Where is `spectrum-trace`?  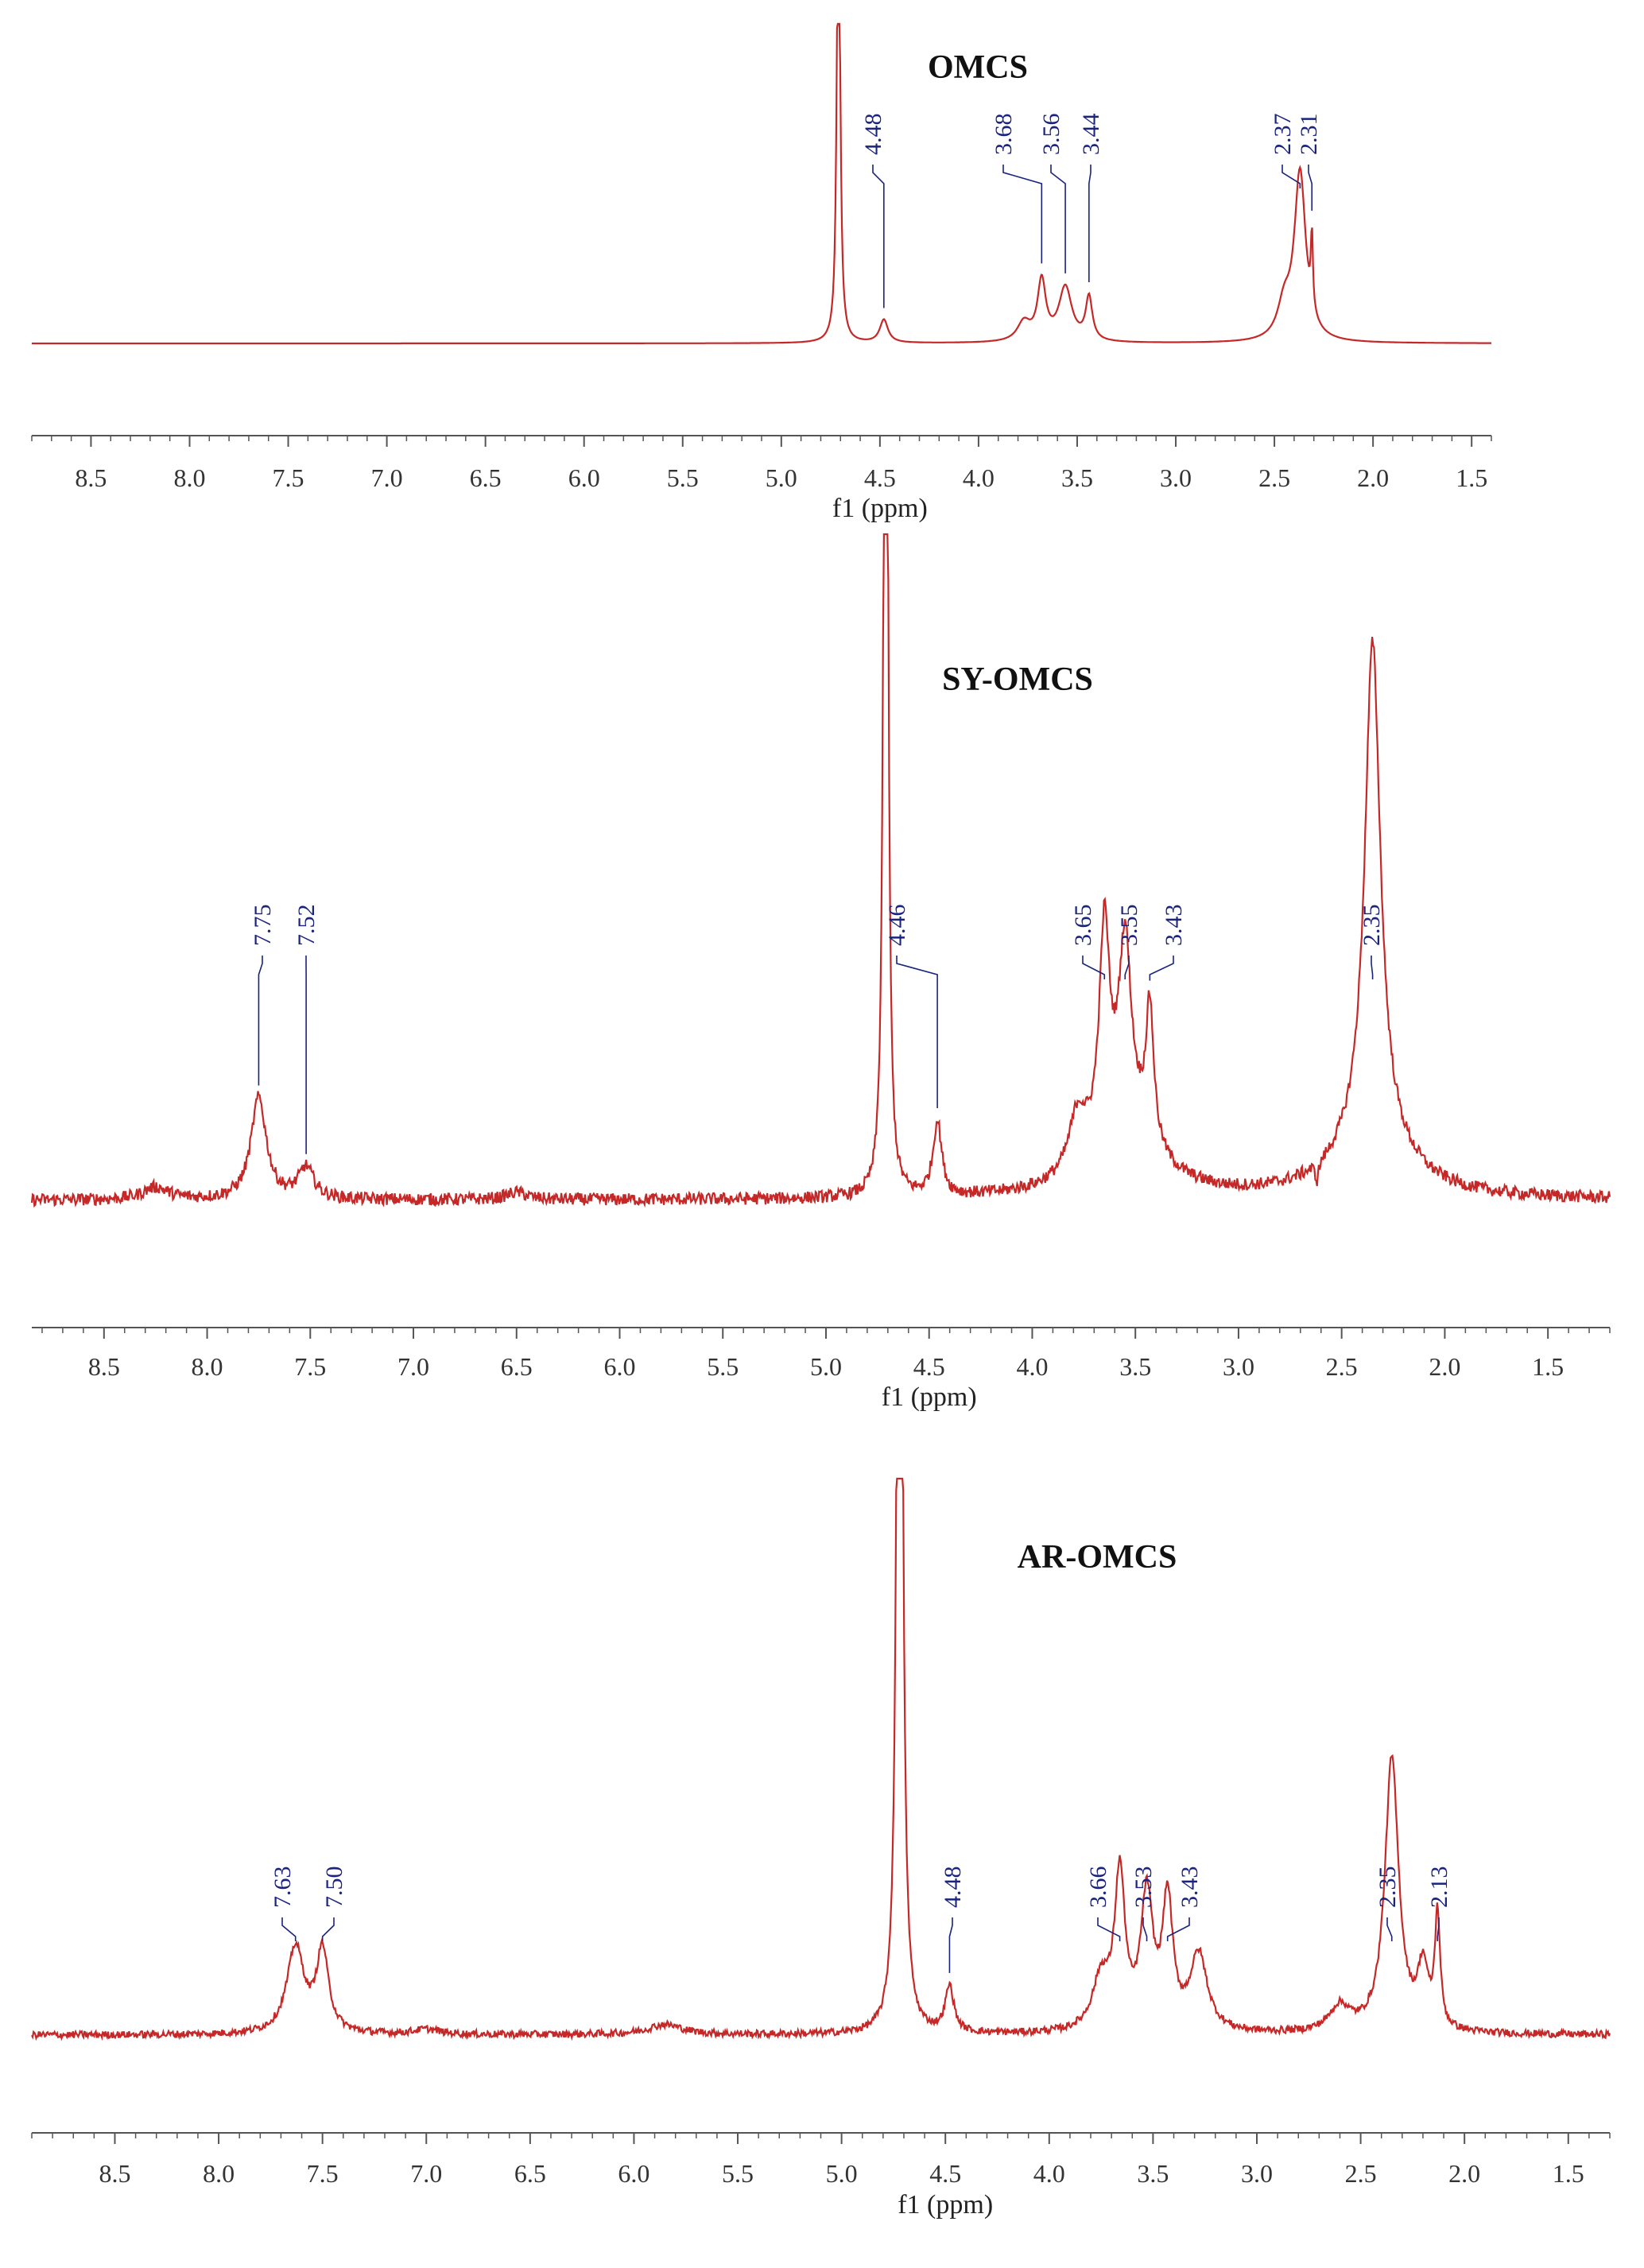
spectrum-trace is located at coordinates (761, 183).